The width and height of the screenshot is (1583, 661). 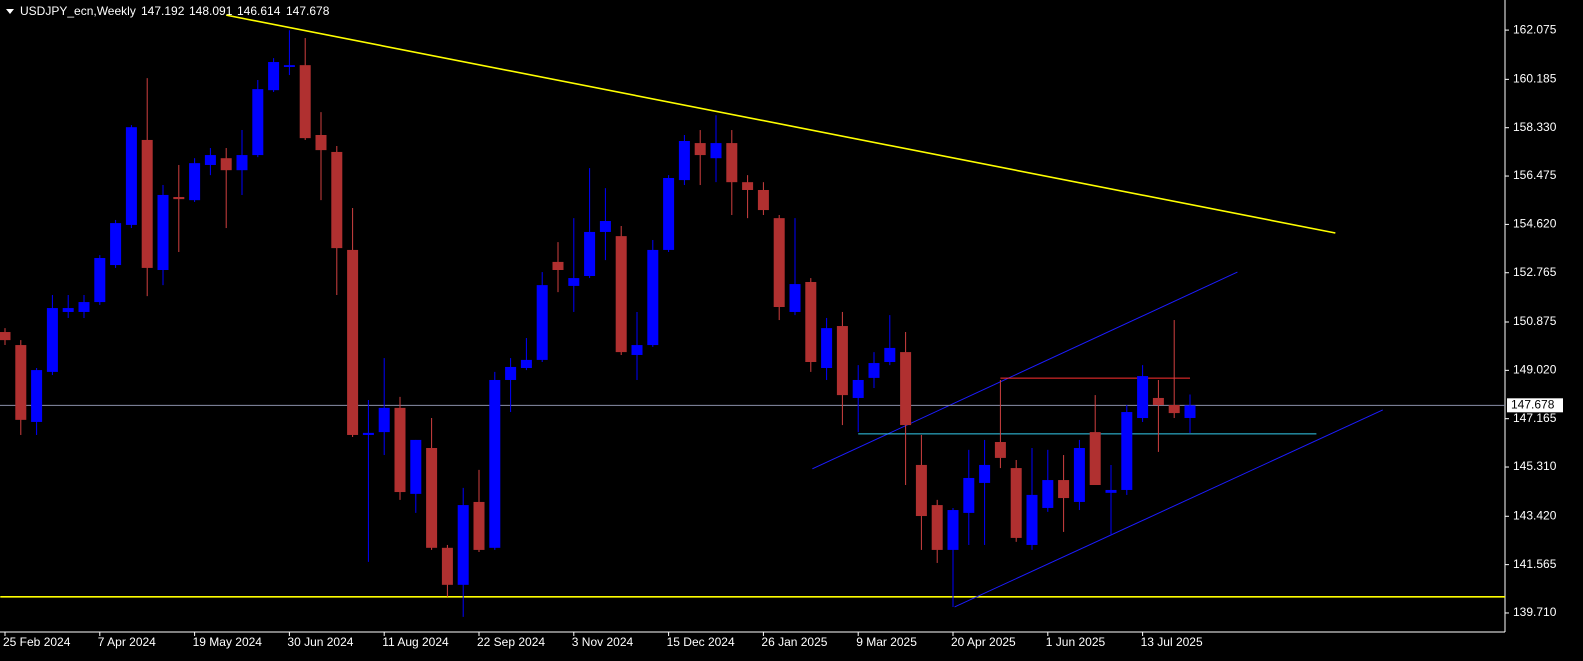 What do you see at coordinates (1535, 466) in the screenshot?
I see `y-tick-label: 145.310` at bounding box center [1535, 466].